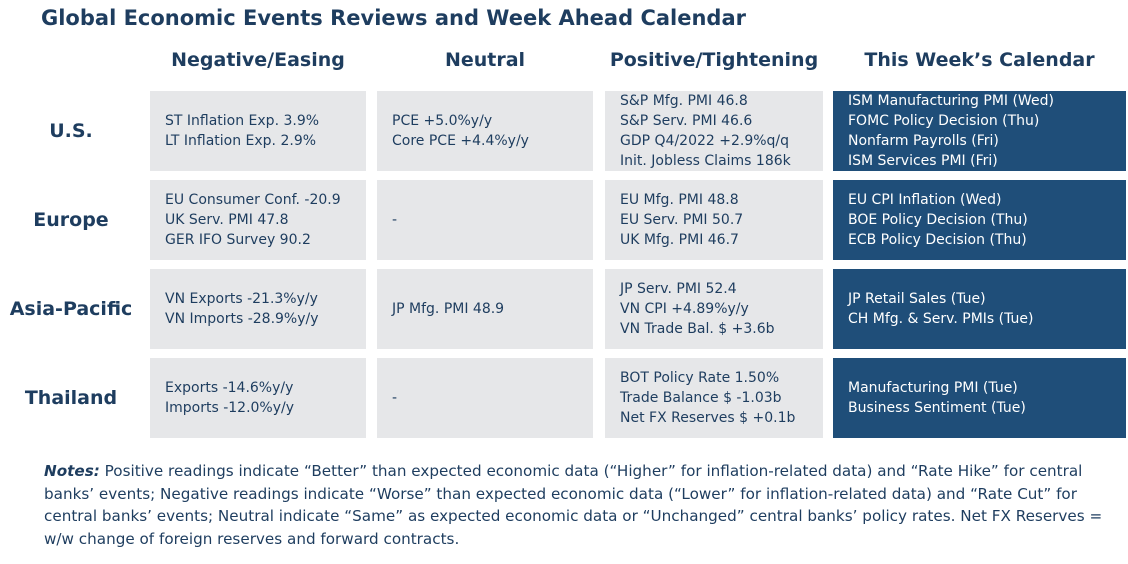 The width and height of the screenshot is (1128, 564). What do you see at coordinates (242, 121) in the screenshot?
I see `cell-line: ST Inflation Exp. 3.9%` at bounding box center [242, 121].